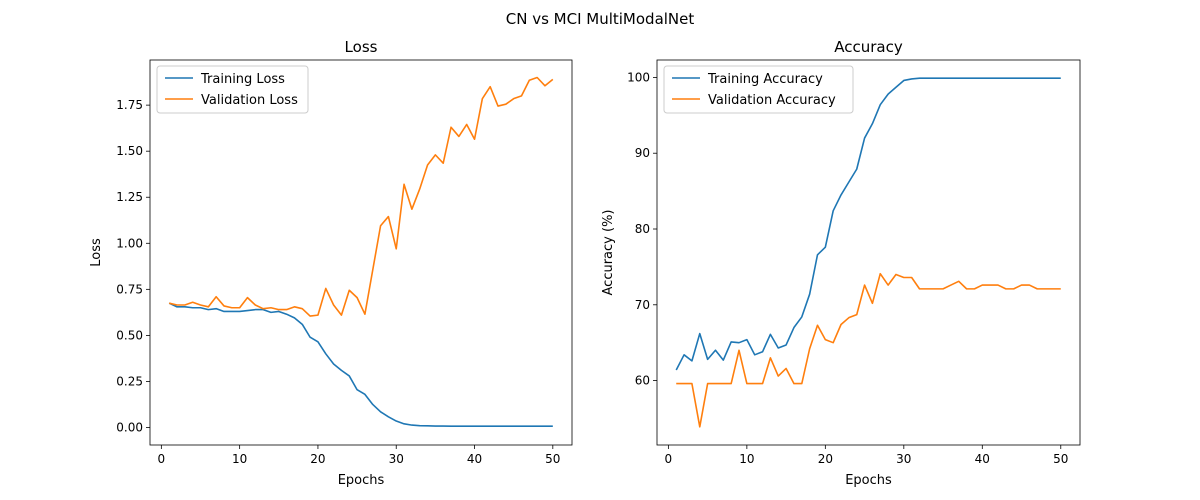  What do you see at coordinates (868, 47) in the screenshot?
I see `subplot-title: Accuracy` at bounding box center [868, 47].